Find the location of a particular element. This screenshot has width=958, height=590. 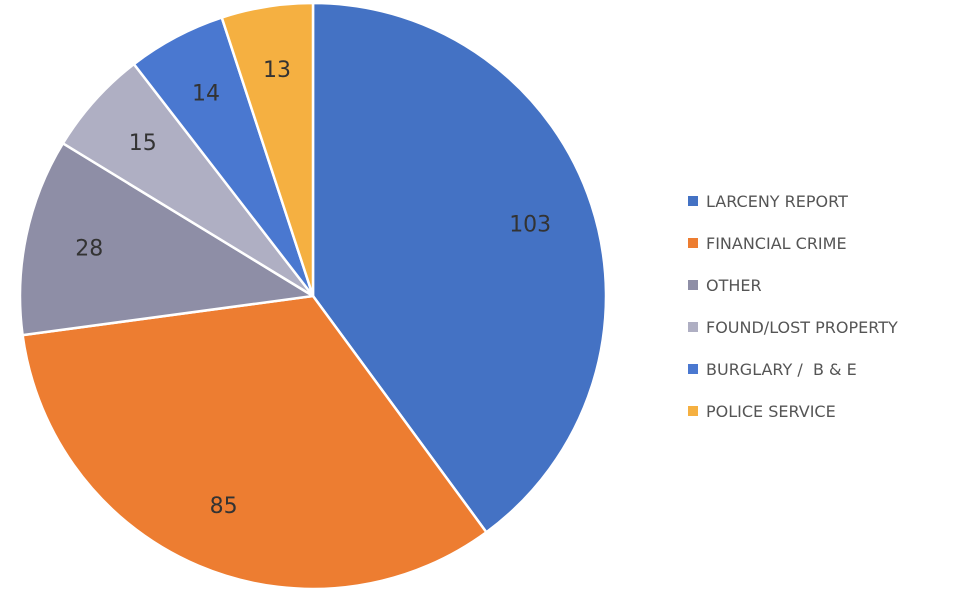

legend-label: BURGLARY / B & E is located at coordinates (781, 369).